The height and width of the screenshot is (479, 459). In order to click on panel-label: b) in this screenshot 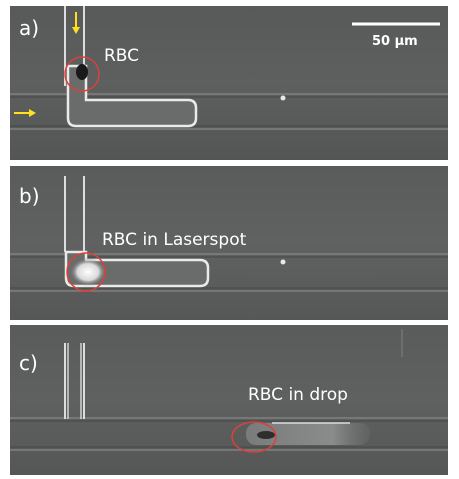, I will do `click(29, 196)`.